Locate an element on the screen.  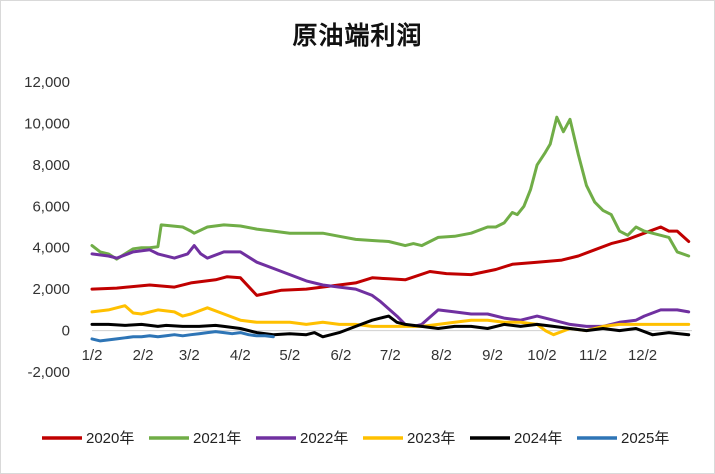
x-tick-label: 7/2 is located at coordinates (390, 355).